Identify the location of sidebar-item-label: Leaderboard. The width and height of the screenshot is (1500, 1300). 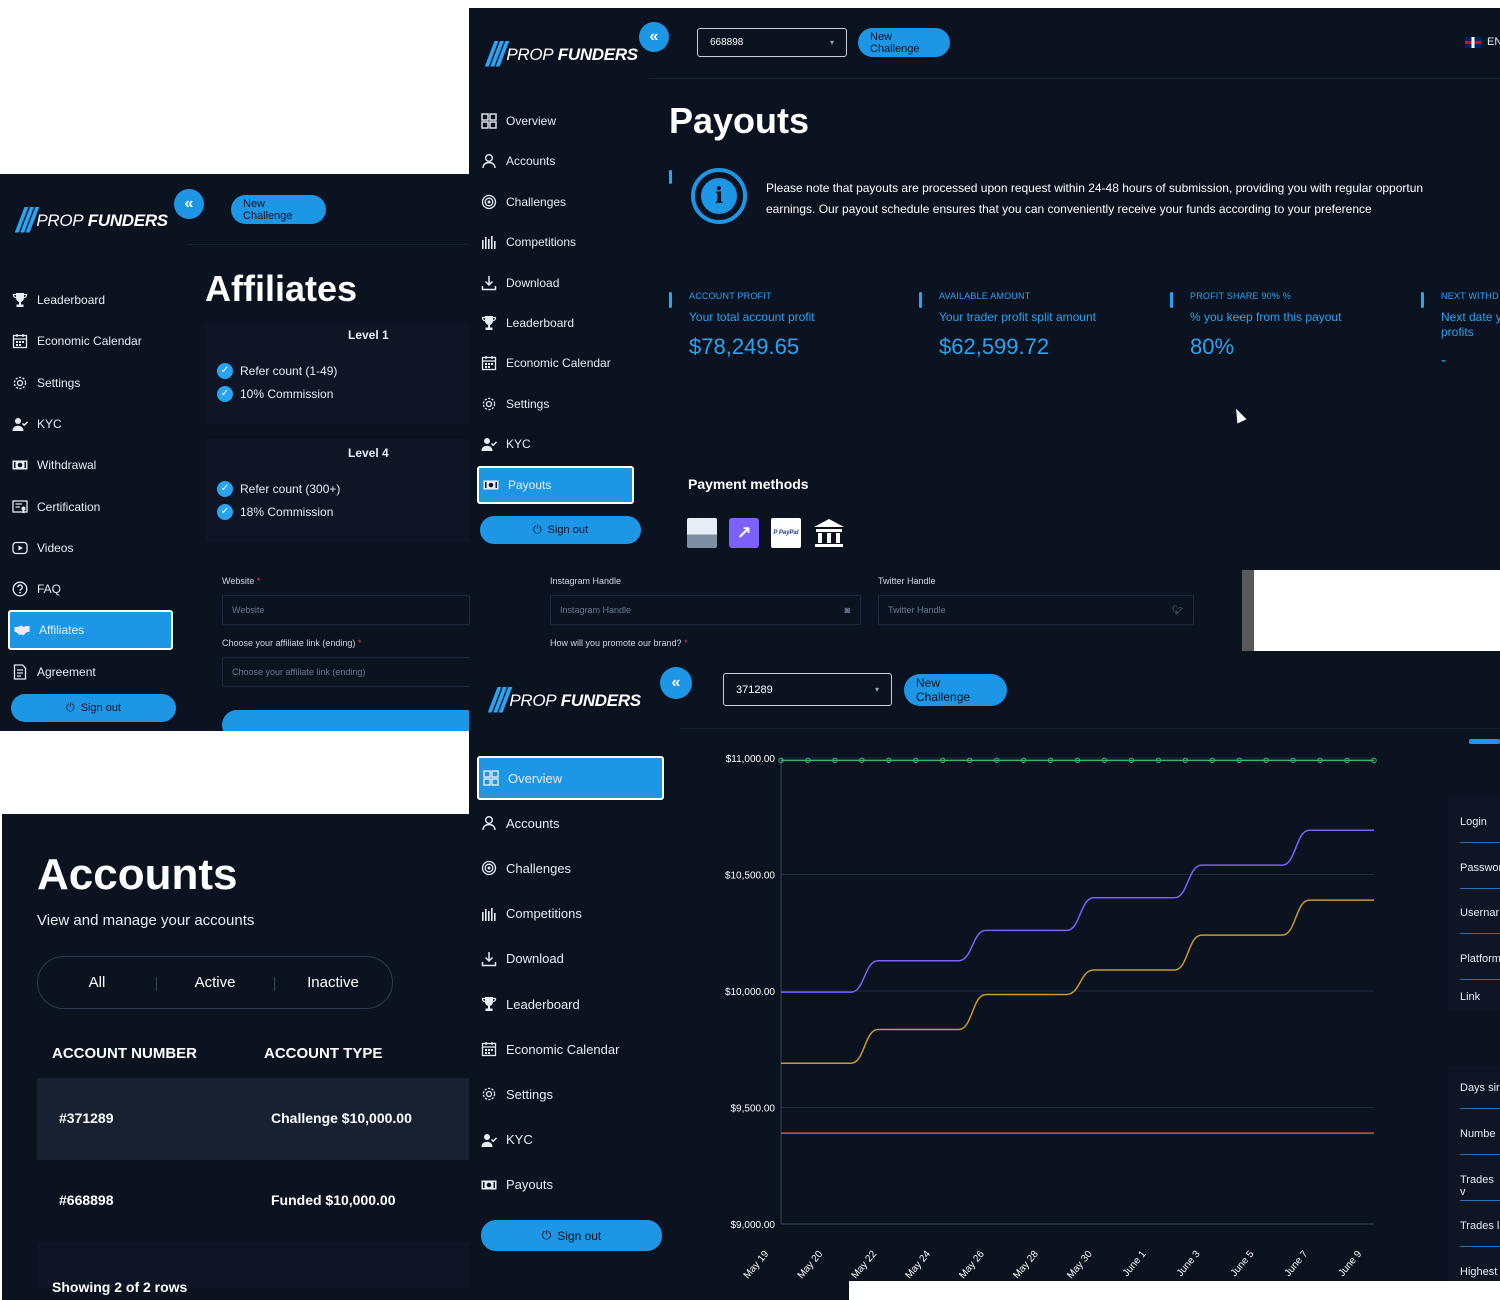
(540, 323).